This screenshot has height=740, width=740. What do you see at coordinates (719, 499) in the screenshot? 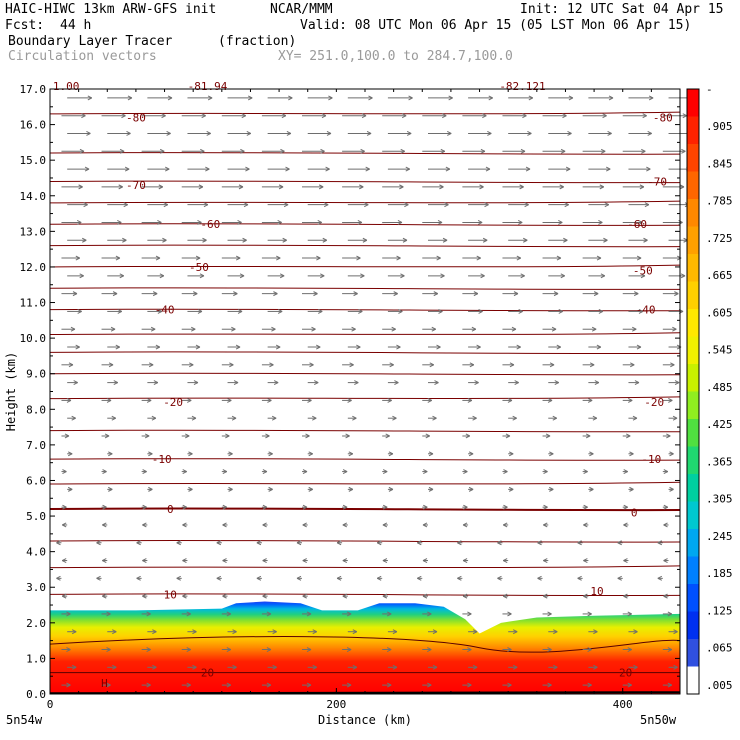
I see `colorbar-label: .305` at bounding box center [719, 499].